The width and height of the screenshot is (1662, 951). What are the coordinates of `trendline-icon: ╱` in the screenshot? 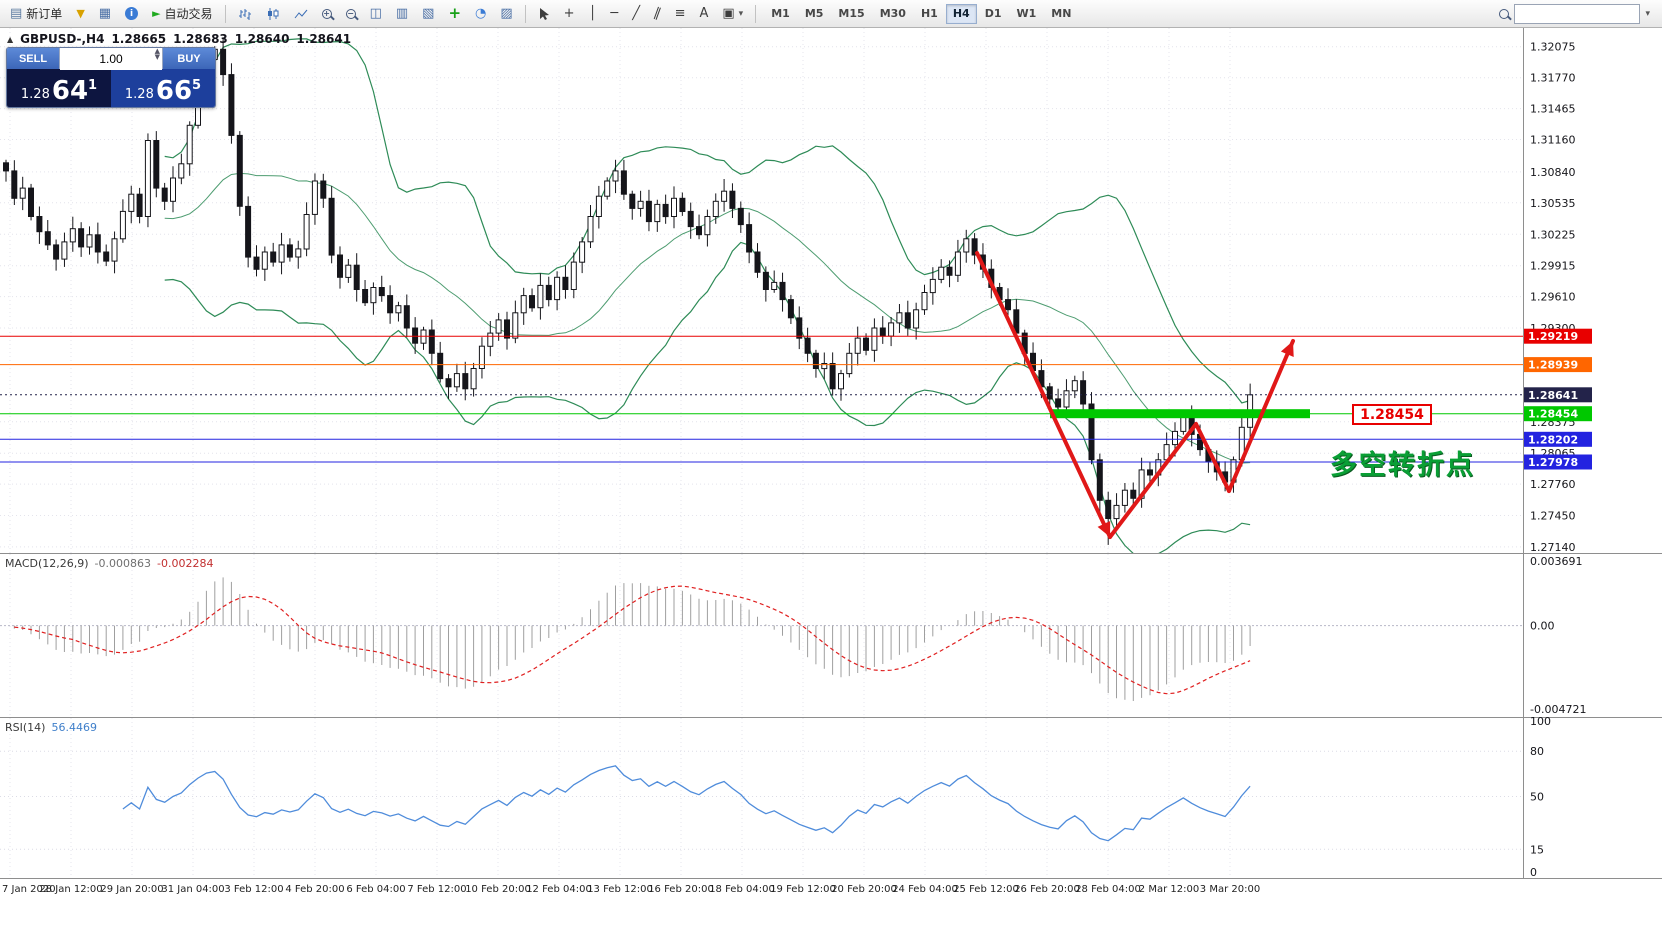 It's located at (636, 13).